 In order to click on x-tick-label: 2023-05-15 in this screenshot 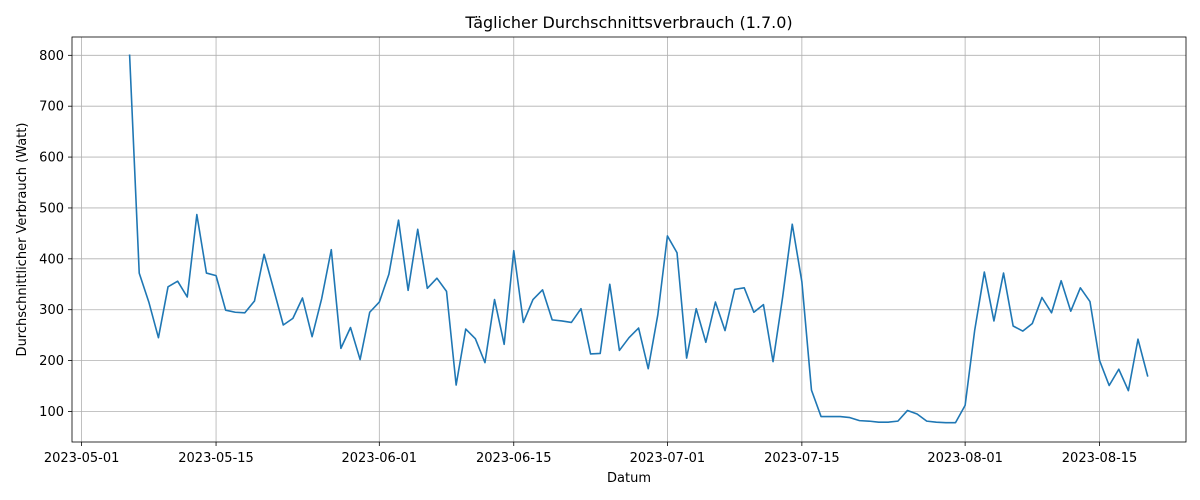, I will do `click(216, 458)`.